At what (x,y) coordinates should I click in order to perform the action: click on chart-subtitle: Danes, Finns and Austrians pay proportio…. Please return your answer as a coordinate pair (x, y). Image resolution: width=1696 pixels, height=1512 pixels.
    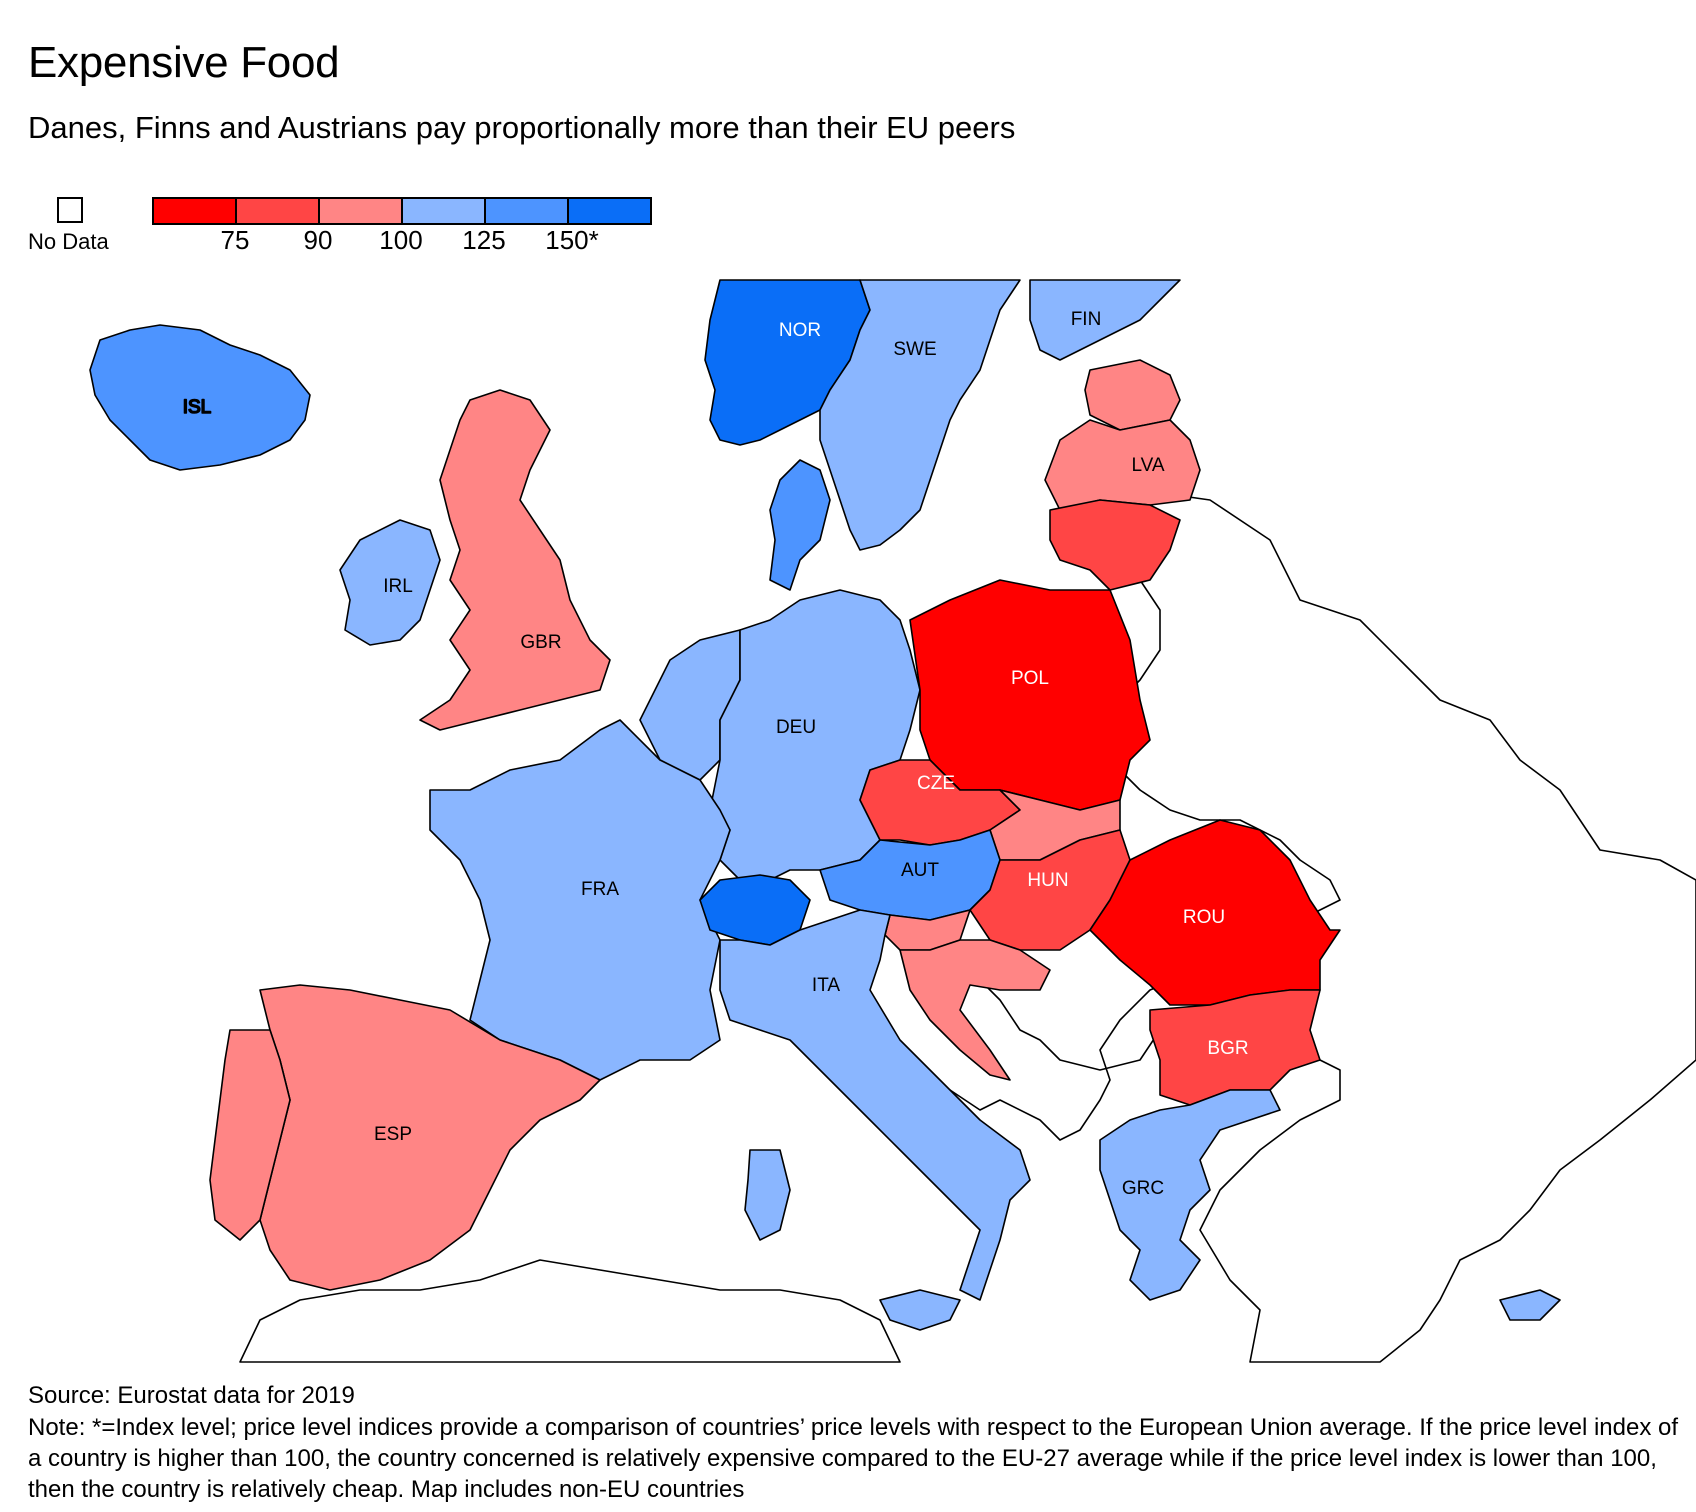
    Looking at the image, I should click on (522, 127).